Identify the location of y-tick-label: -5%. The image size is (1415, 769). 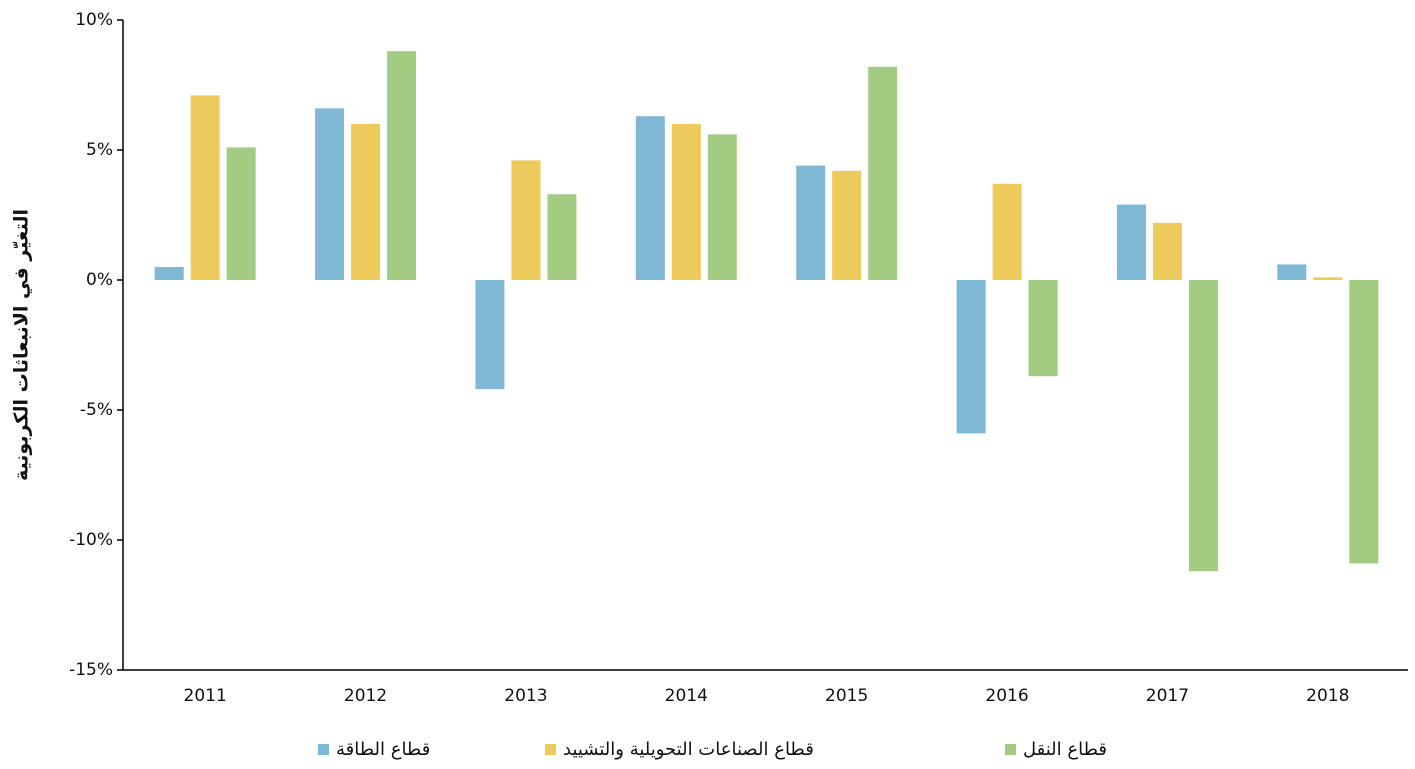
(96, 410).